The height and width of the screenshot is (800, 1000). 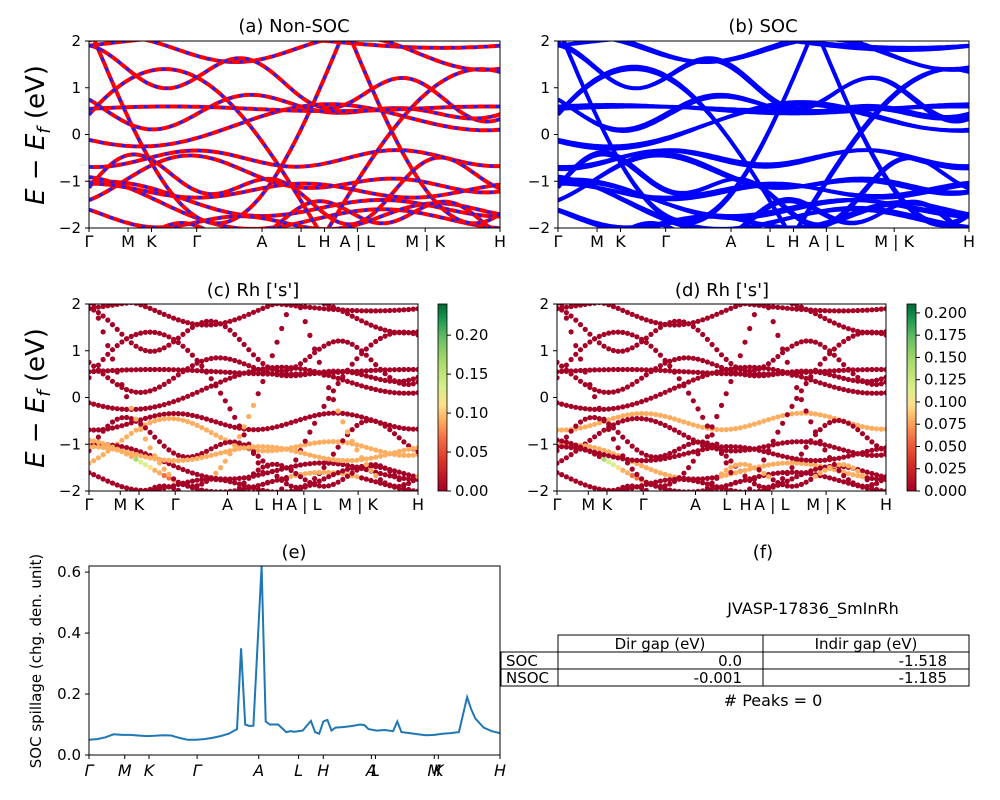 I want to click on x-tick-label: K, so click(x=139, y=504).